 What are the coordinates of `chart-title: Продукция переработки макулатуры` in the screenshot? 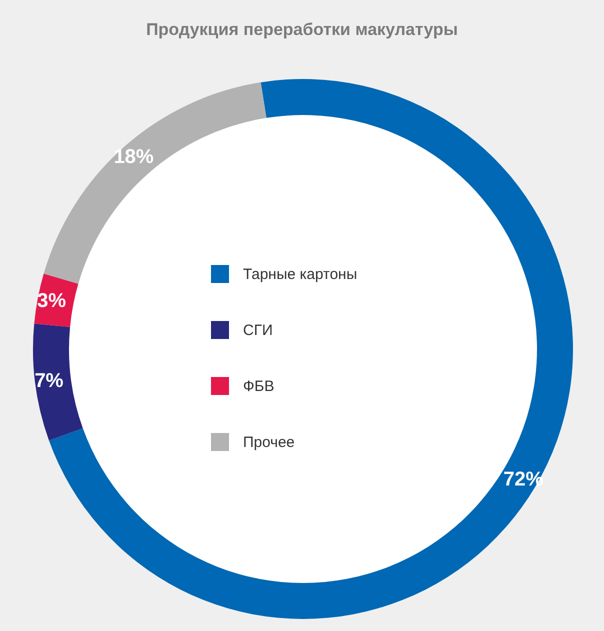 It's located at (302, 30).